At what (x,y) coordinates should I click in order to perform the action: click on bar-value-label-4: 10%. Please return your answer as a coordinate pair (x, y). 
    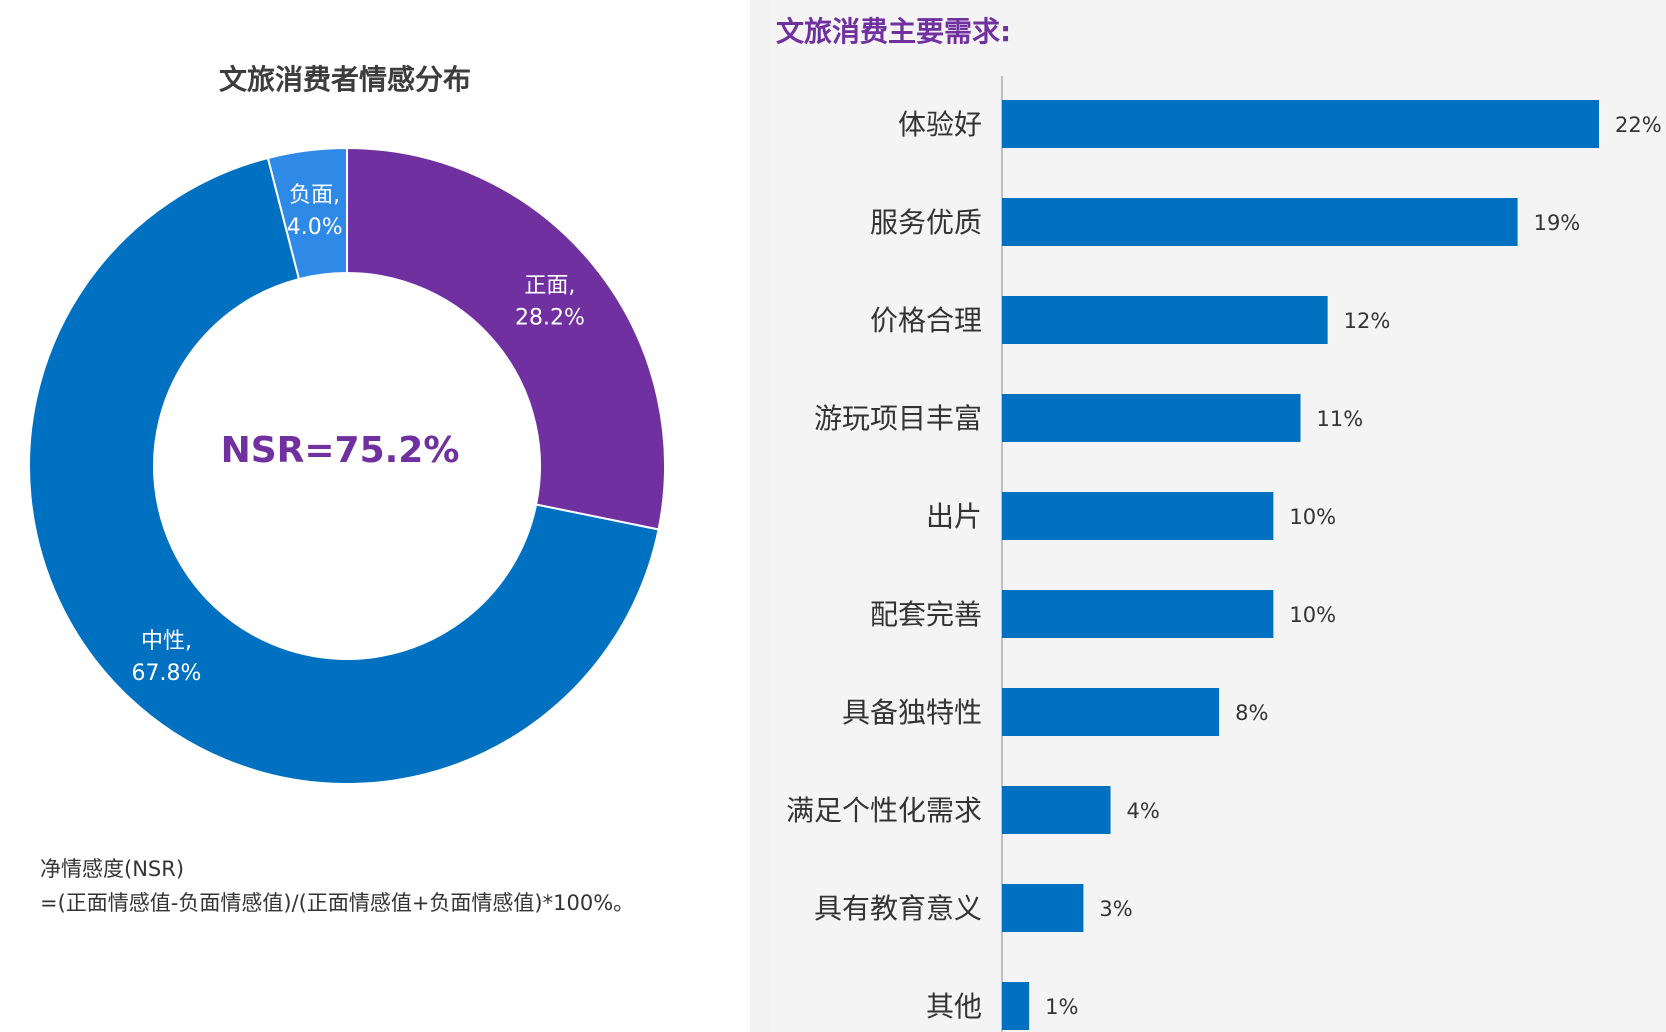
    Looking at the image, I should click on (1312, 517).